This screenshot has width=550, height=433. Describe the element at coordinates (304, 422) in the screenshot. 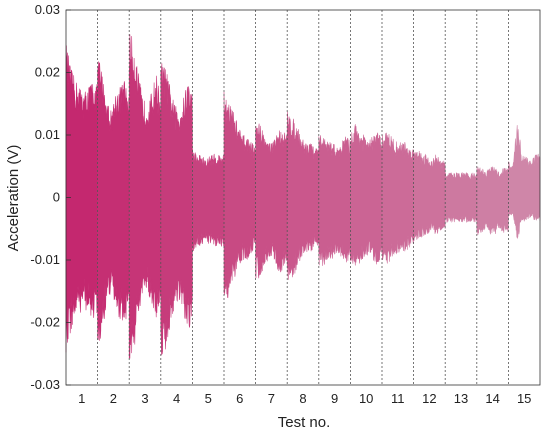

I see `x-axis-label: Test no.` at that location.